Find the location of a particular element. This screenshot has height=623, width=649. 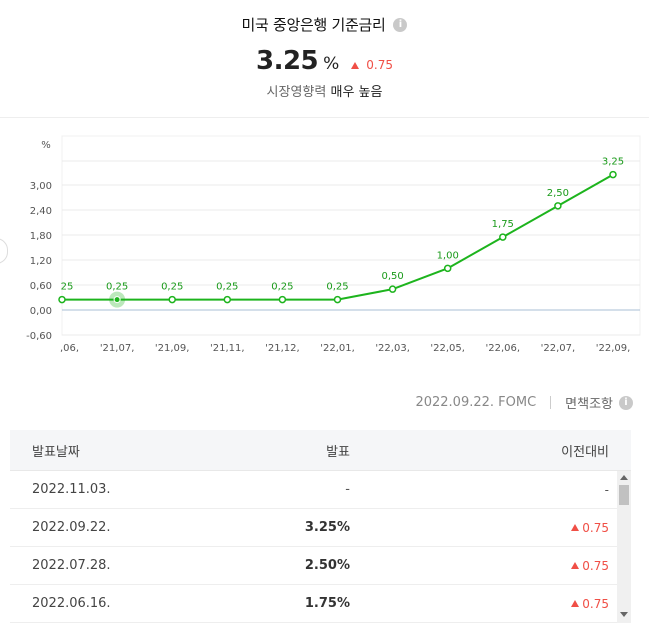

rate-row: 3.25 % 0.75 is located at coordinates (324, 61).